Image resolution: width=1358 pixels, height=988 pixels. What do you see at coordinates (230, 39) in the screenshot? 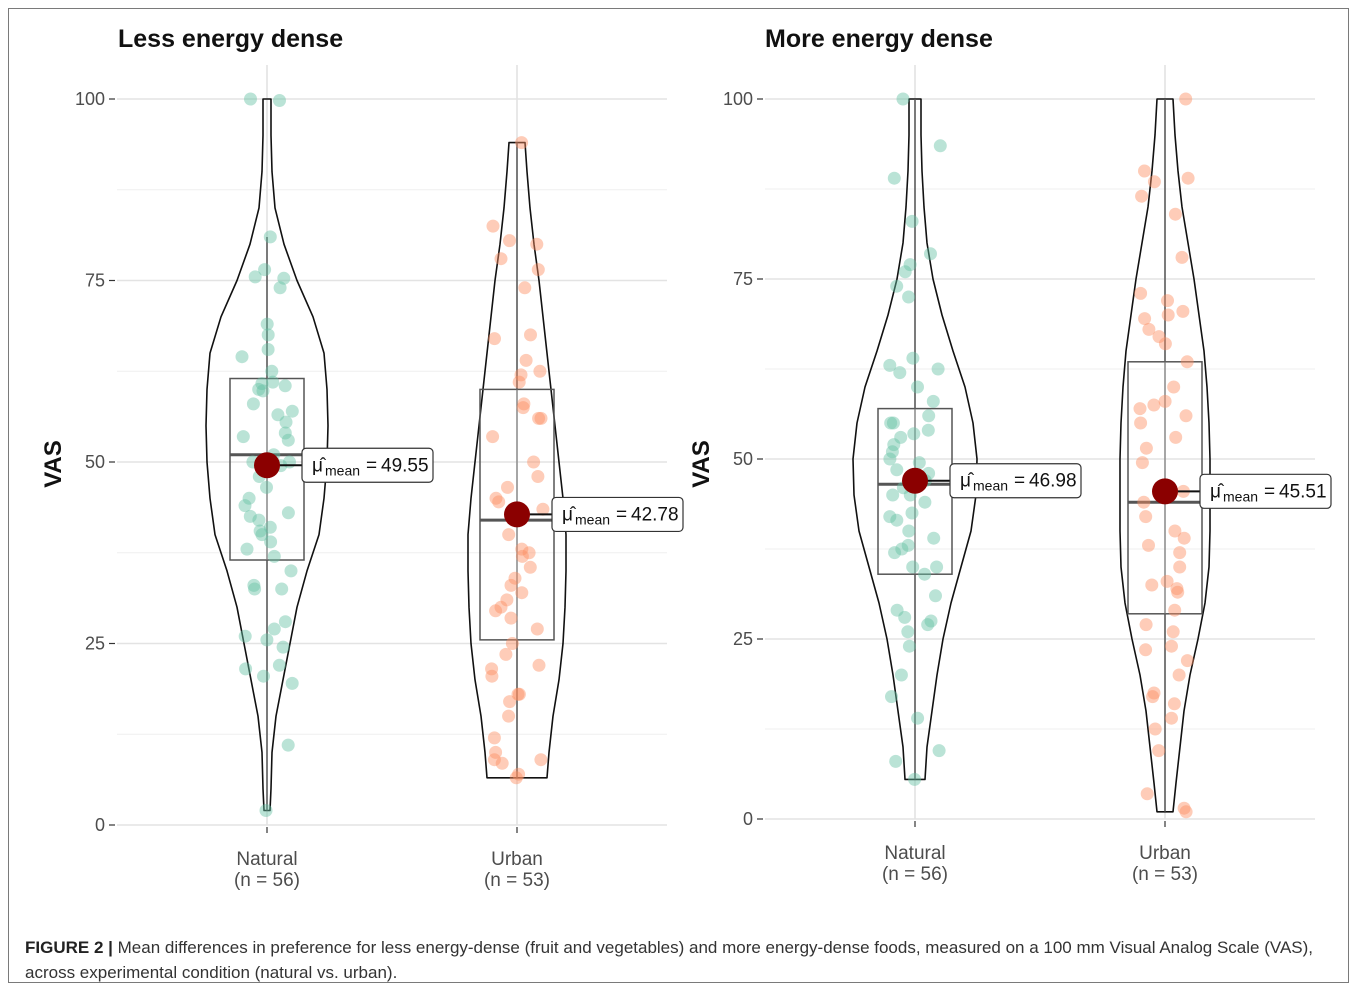
I see `chart-title: Less energy dense` at bounding box center [230, 39].